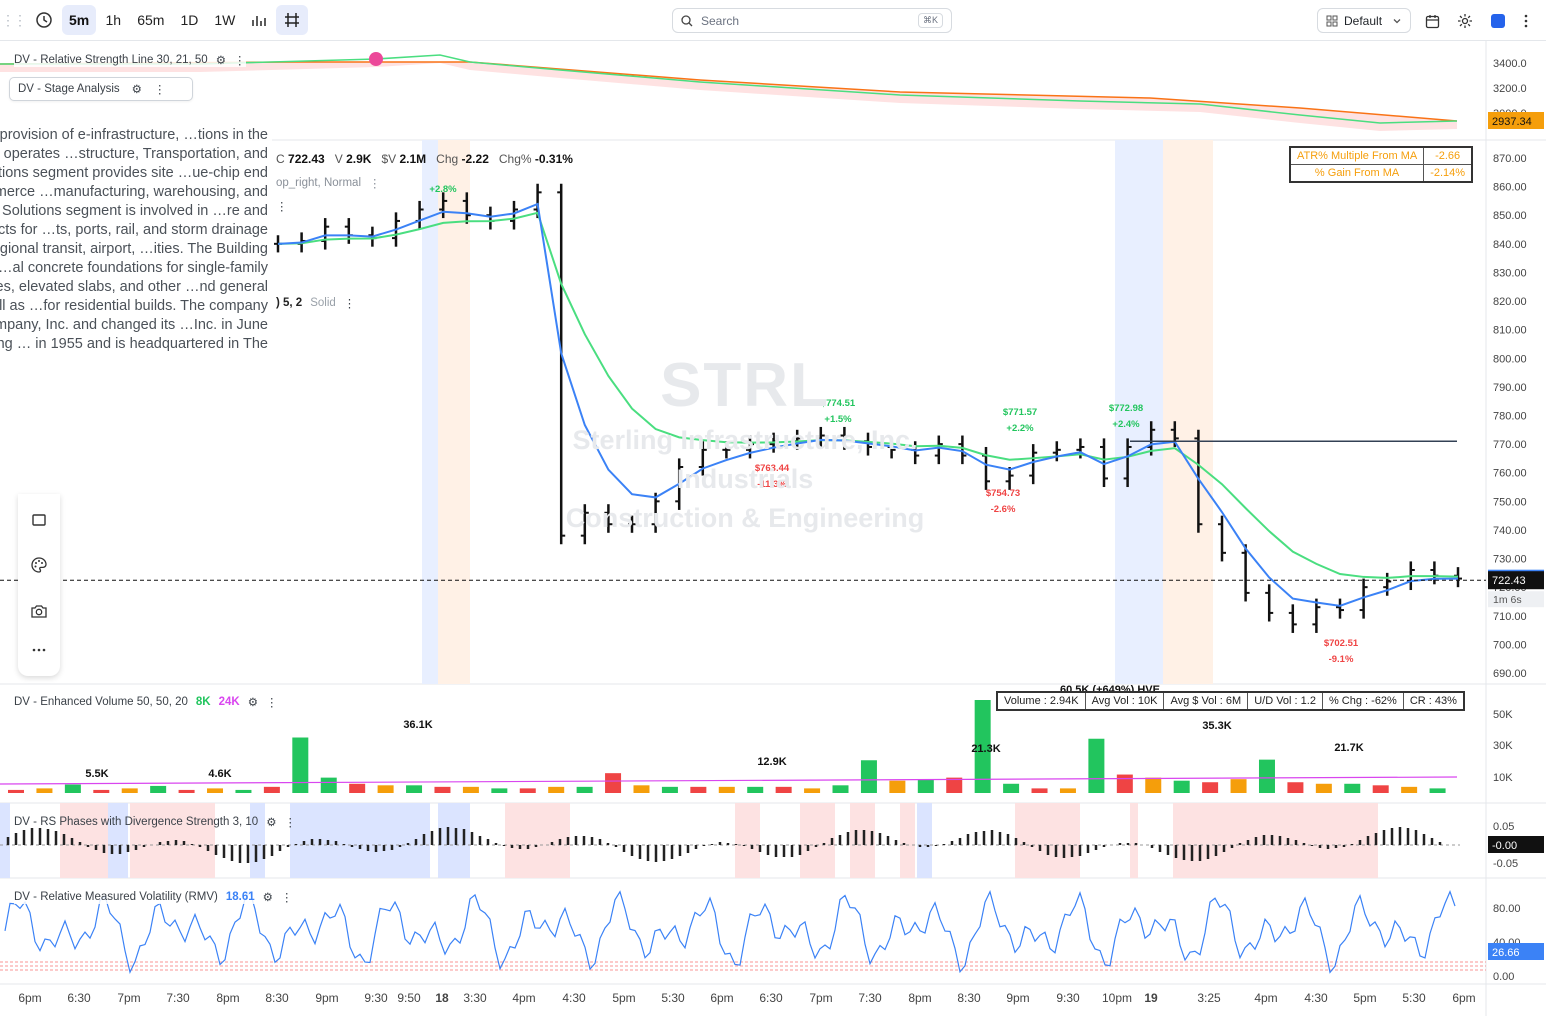 The width and height of the screenshot is (1546, 1016). What do you see at coordinates (771, 762) in the screenshot?
I see `volume-peak-label: 12.9K` at bounding box center [771, 762].